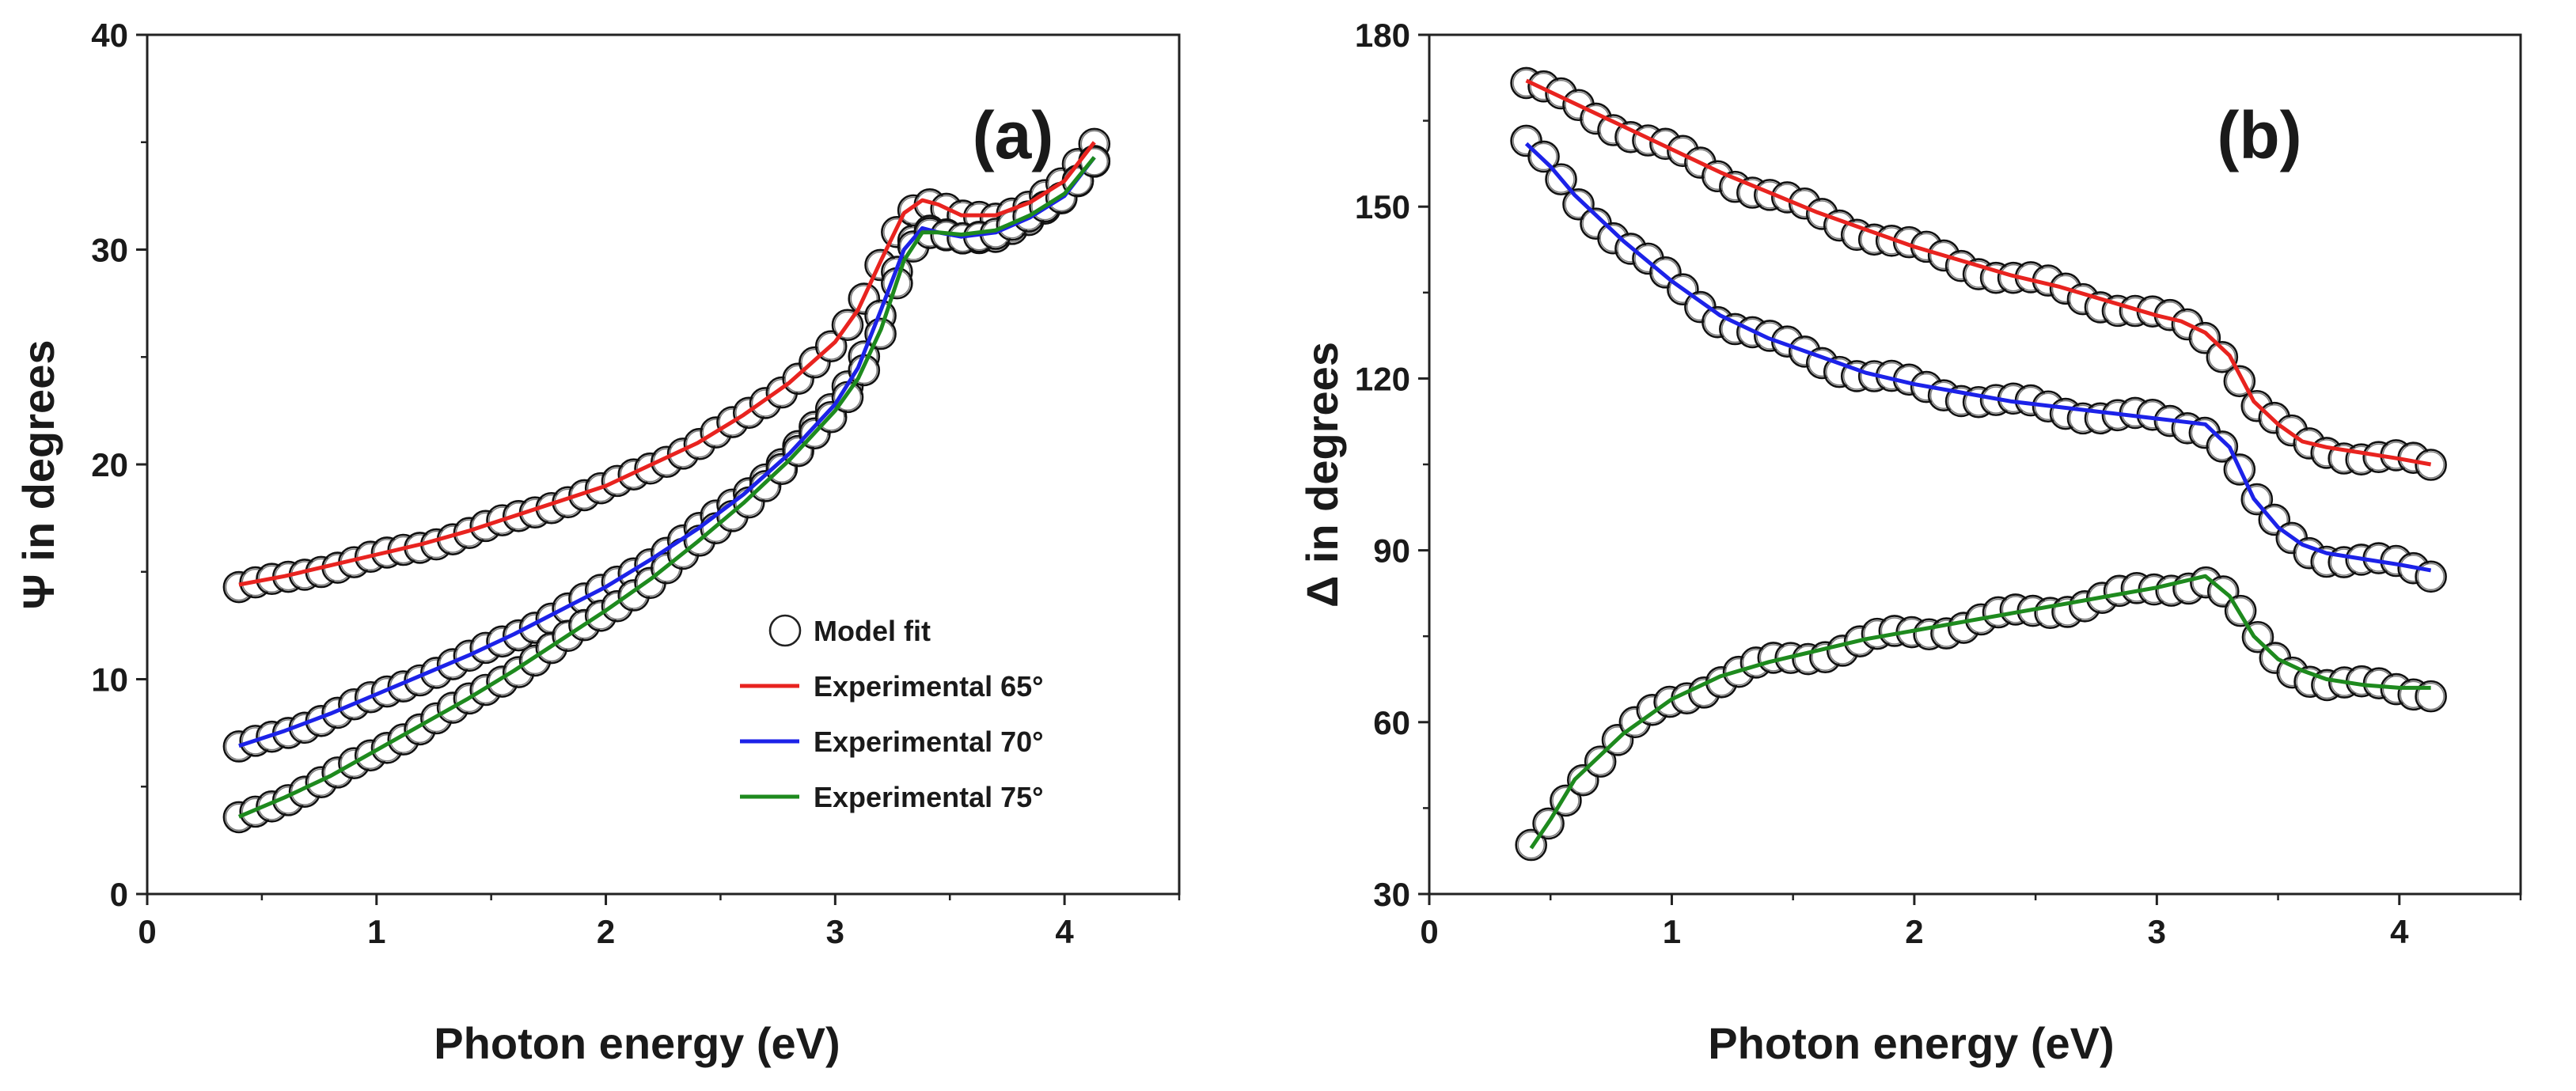 This screenshot has height=1091, width=2576. What do you see at coordinates (1013, 135) in the screenshot?
I see `panel-label: (a)` at bounding box center [1013, 135].